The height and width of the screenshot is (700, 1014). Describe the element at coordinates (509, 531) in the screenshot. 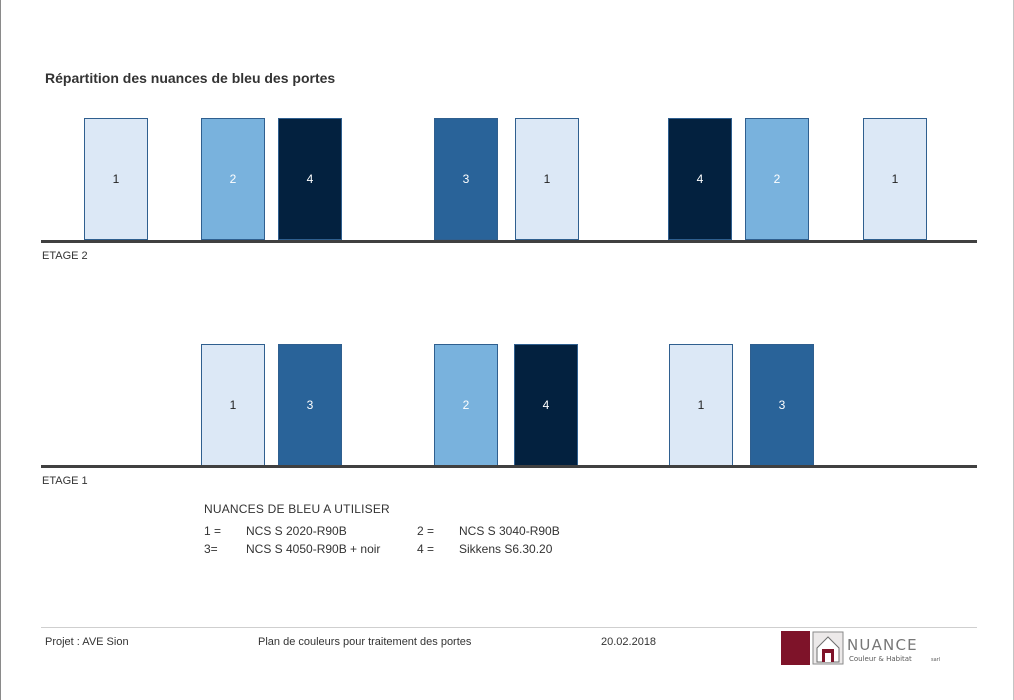

I see `legend-value: NCS S 3040-R90B` at that location.